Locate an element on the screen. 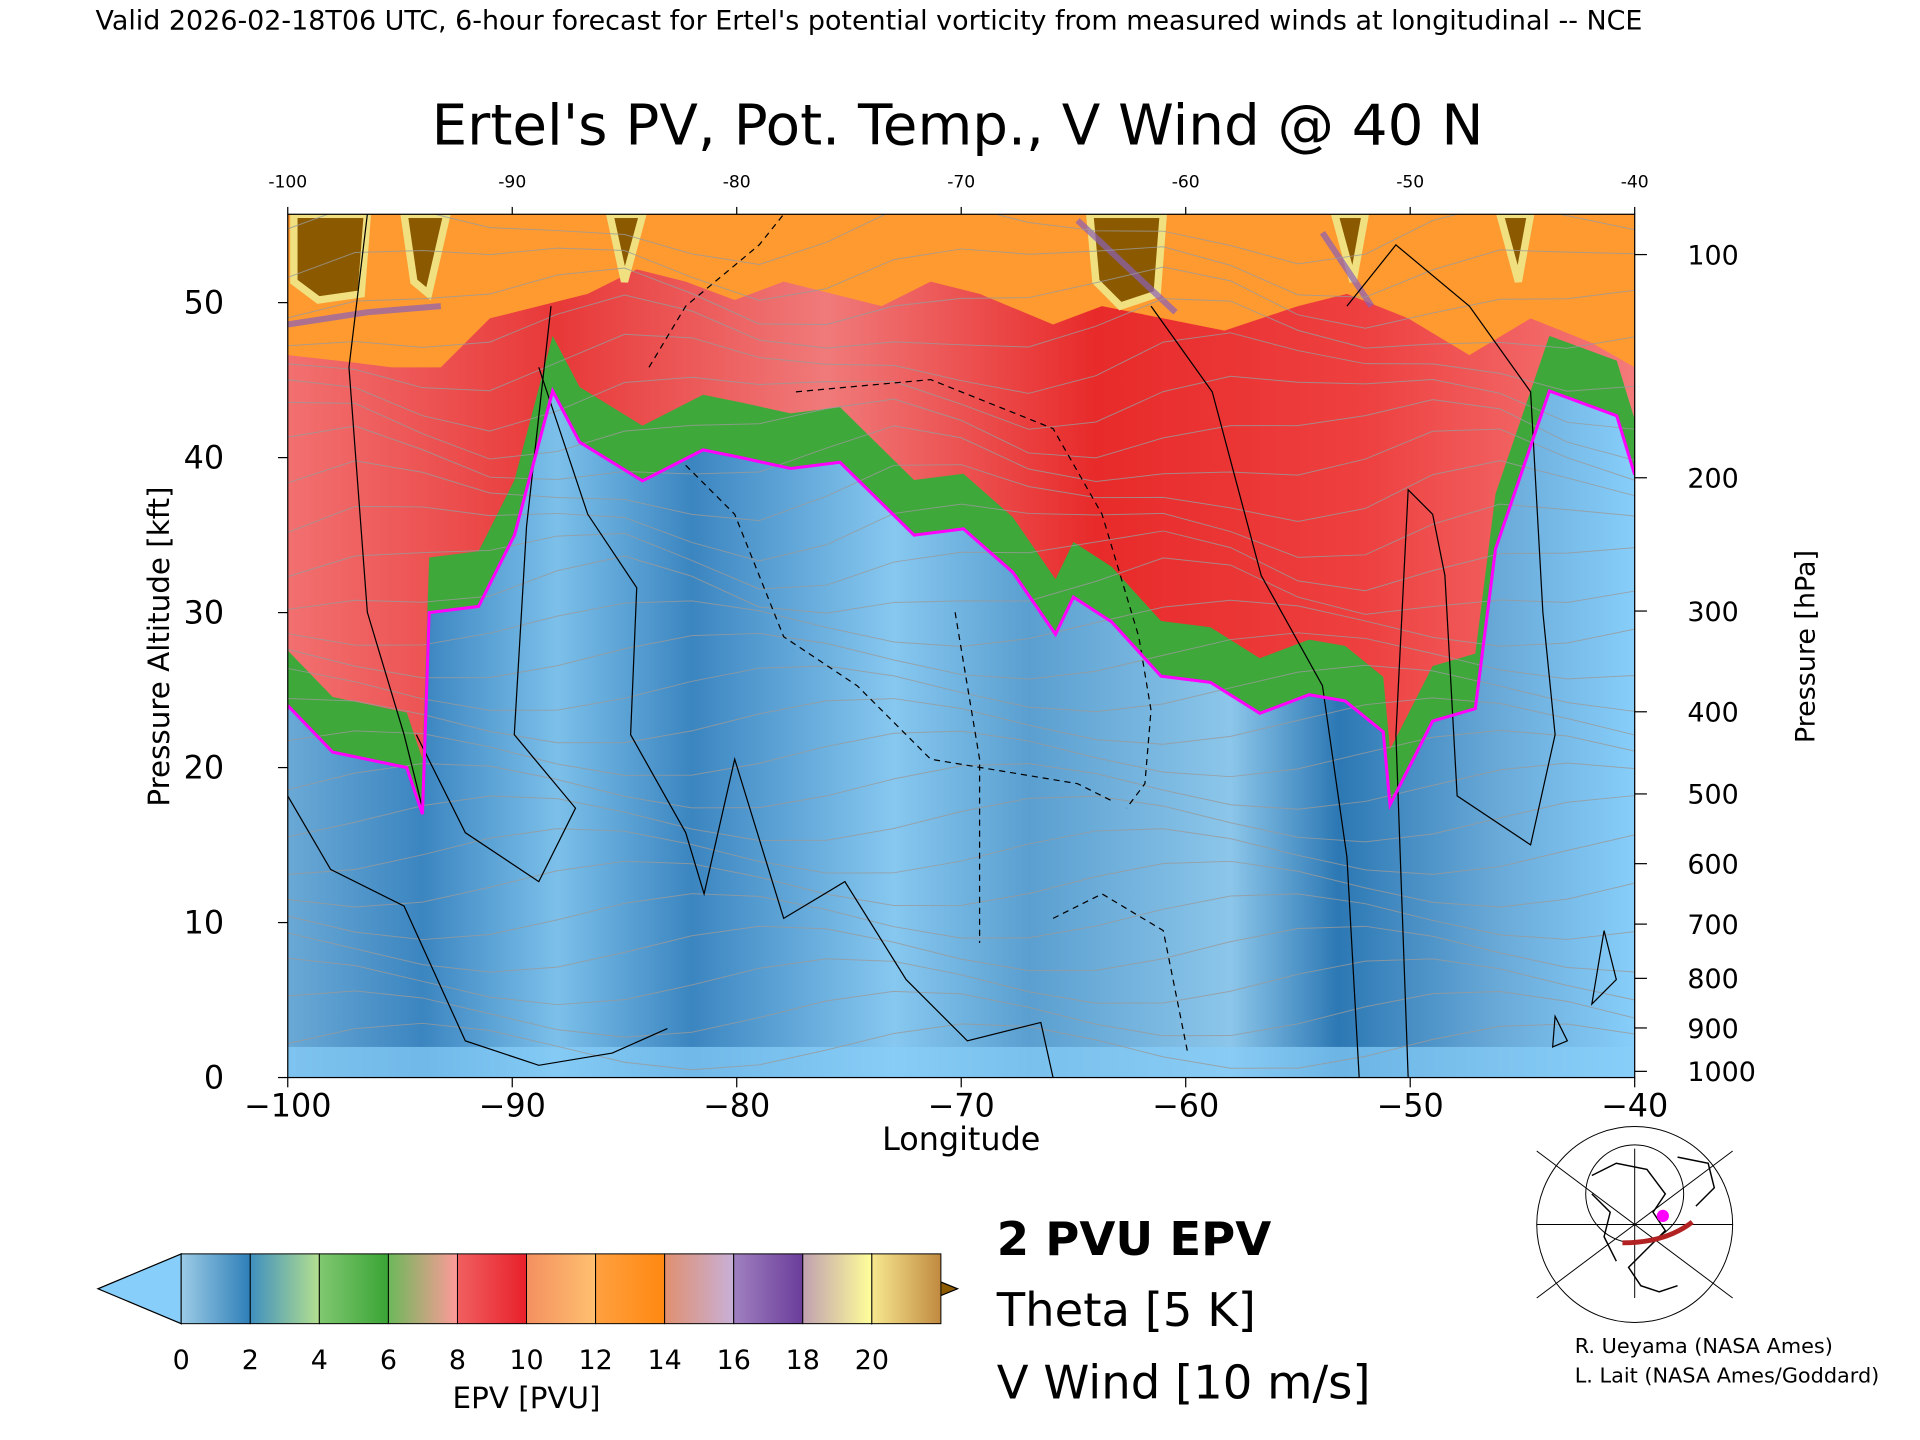  pressure-tick-label: 200 is located at coordinates (1712, 479).